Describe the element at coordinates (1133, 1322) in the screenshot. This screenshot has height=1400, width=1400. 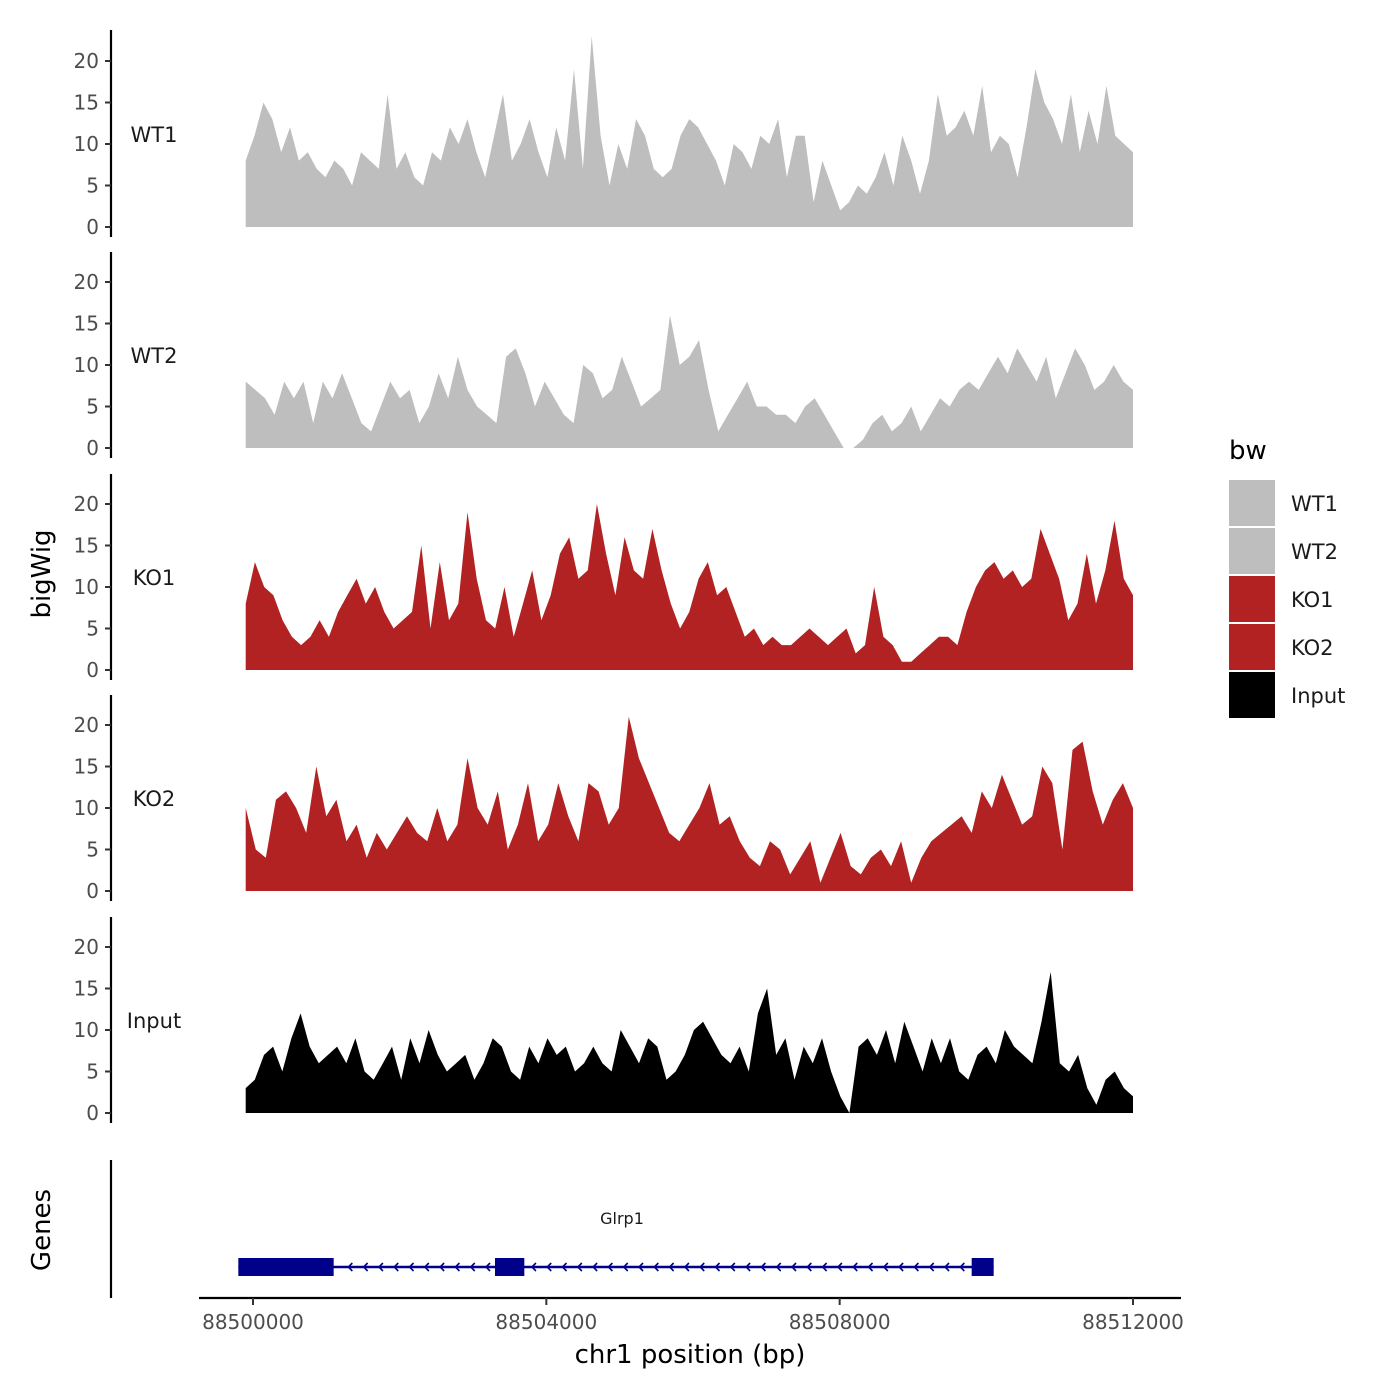
I see `x-tick-label: 88512000` at that location.